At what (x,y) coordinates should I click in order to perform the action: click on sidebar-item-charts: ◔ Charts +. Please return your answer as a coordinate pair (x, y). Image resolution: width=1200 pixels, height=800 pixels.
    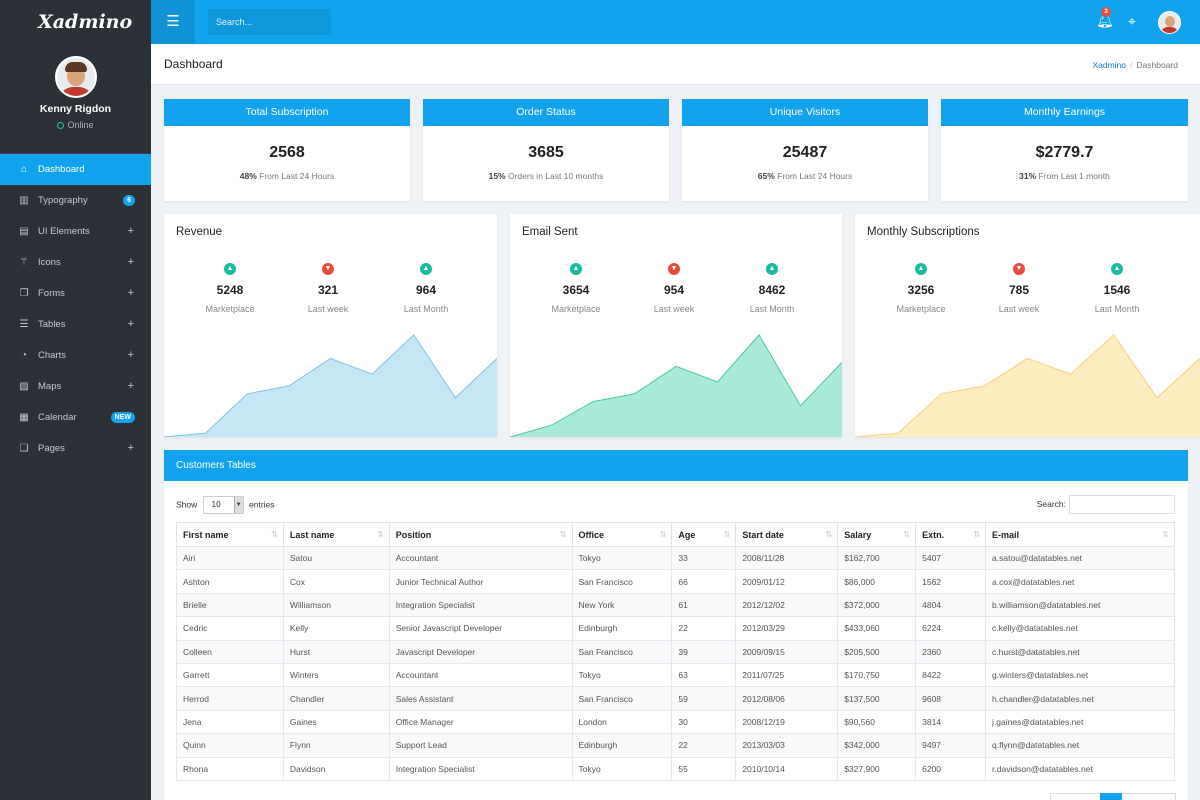
    Looking at the image, I should click on (75, 355).